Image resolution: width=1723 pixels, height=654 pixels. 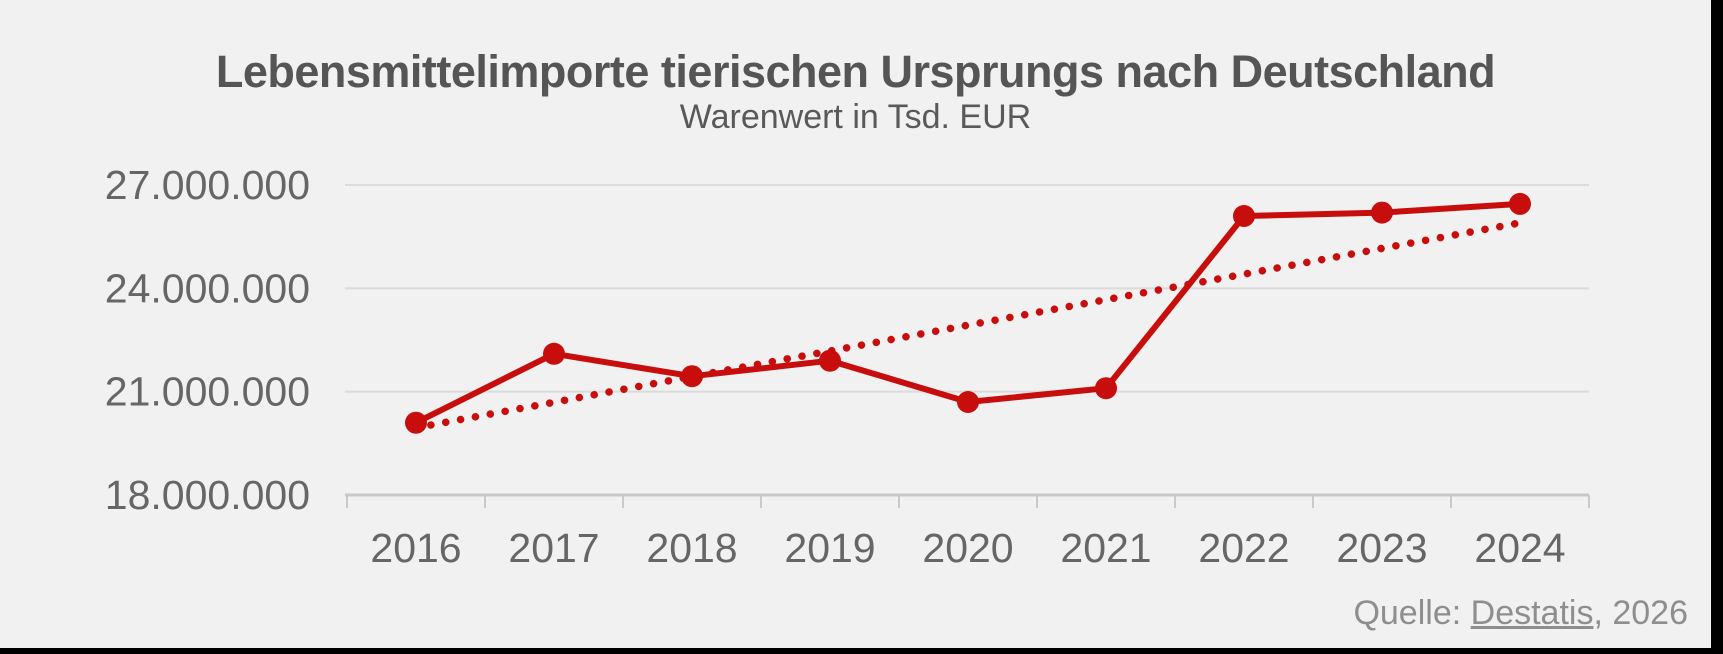 I want to click on x-axis-label: 2022, so click(x=1243, y=548).